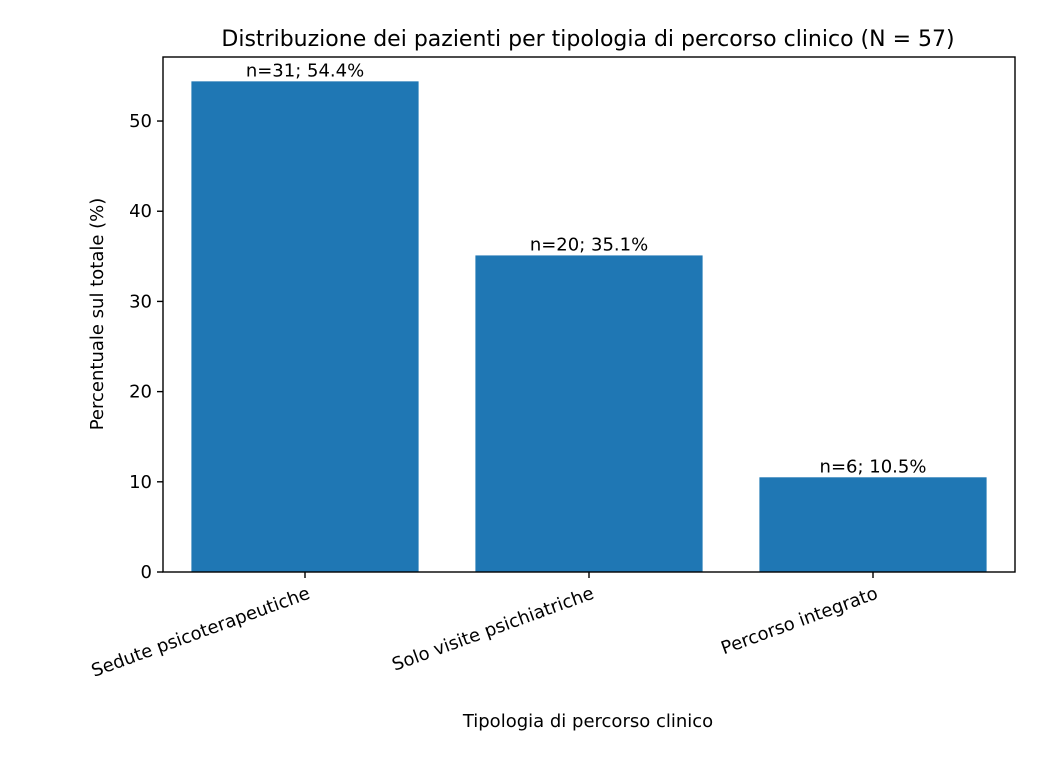  Describe the element at coordinates (799, 621) in the screenshot. I see `x-tick-label-3: Percorso integrato` at that location.